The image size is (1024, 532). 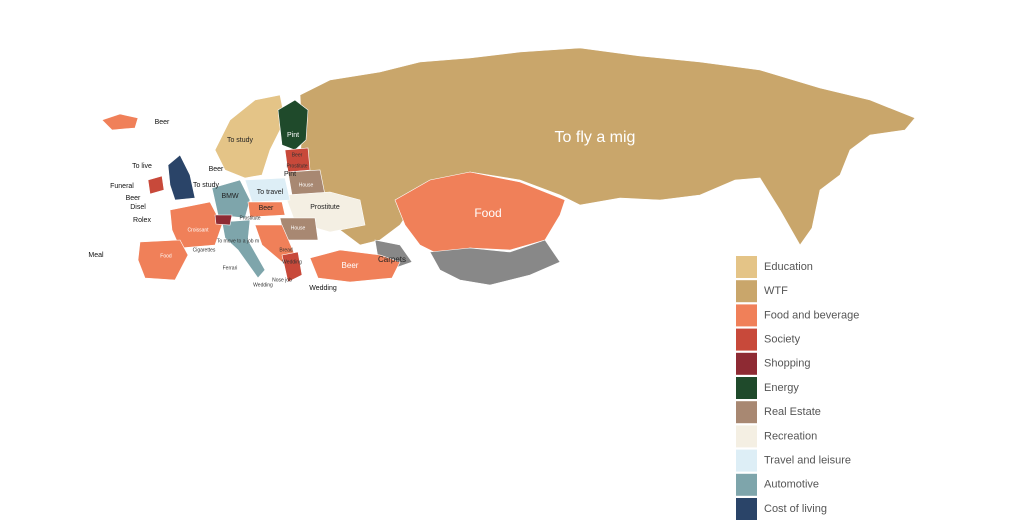 I want to click on label: To live, so click(x=142, y=166).